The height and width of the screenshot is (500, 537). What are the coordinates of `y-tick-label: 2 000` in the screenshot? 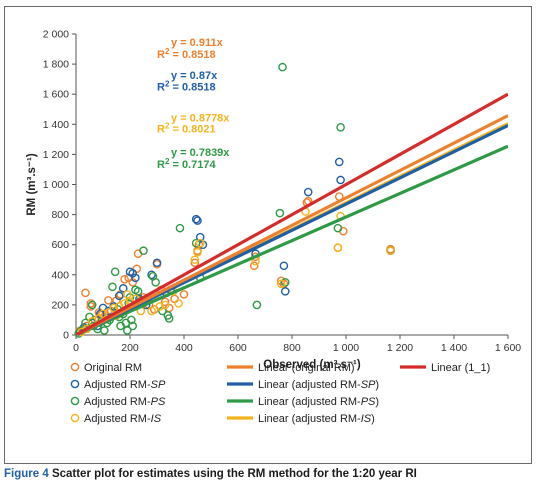 It's located at (56, 35).